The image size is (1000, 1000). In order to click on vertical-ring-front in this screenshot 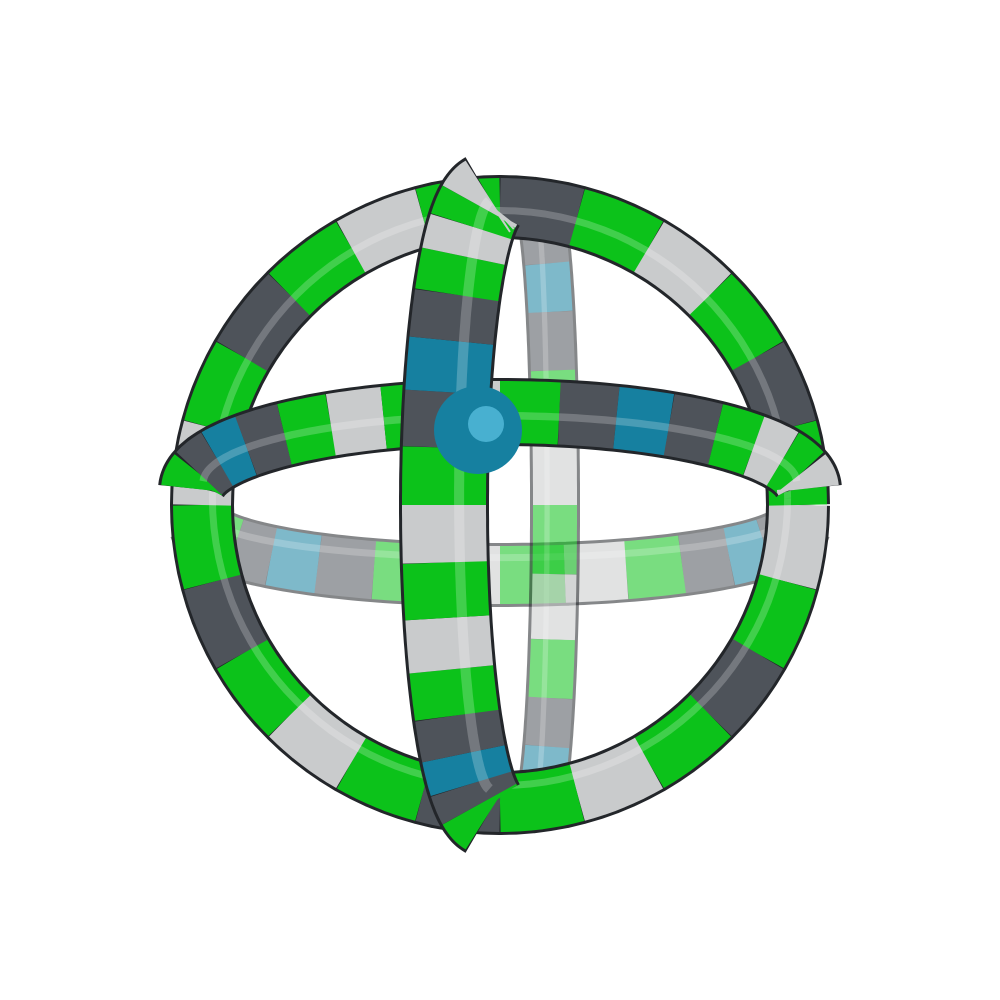, I will do `click(465, 505)`.